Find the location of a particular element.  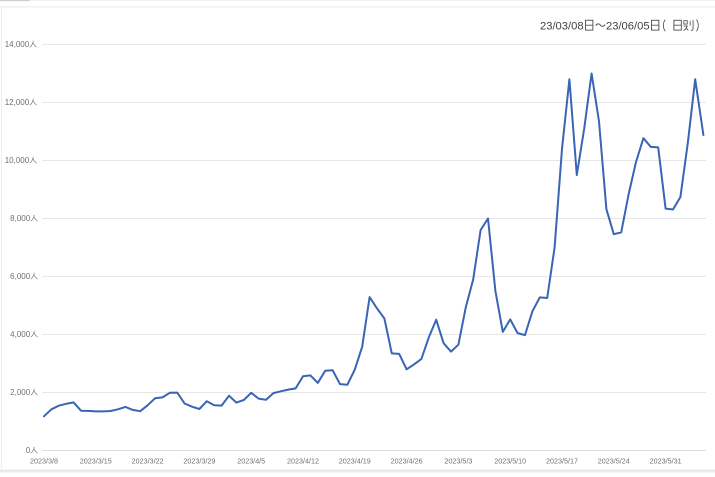

svg-text: 2023/3/8 is located at coordinates (44, 460).